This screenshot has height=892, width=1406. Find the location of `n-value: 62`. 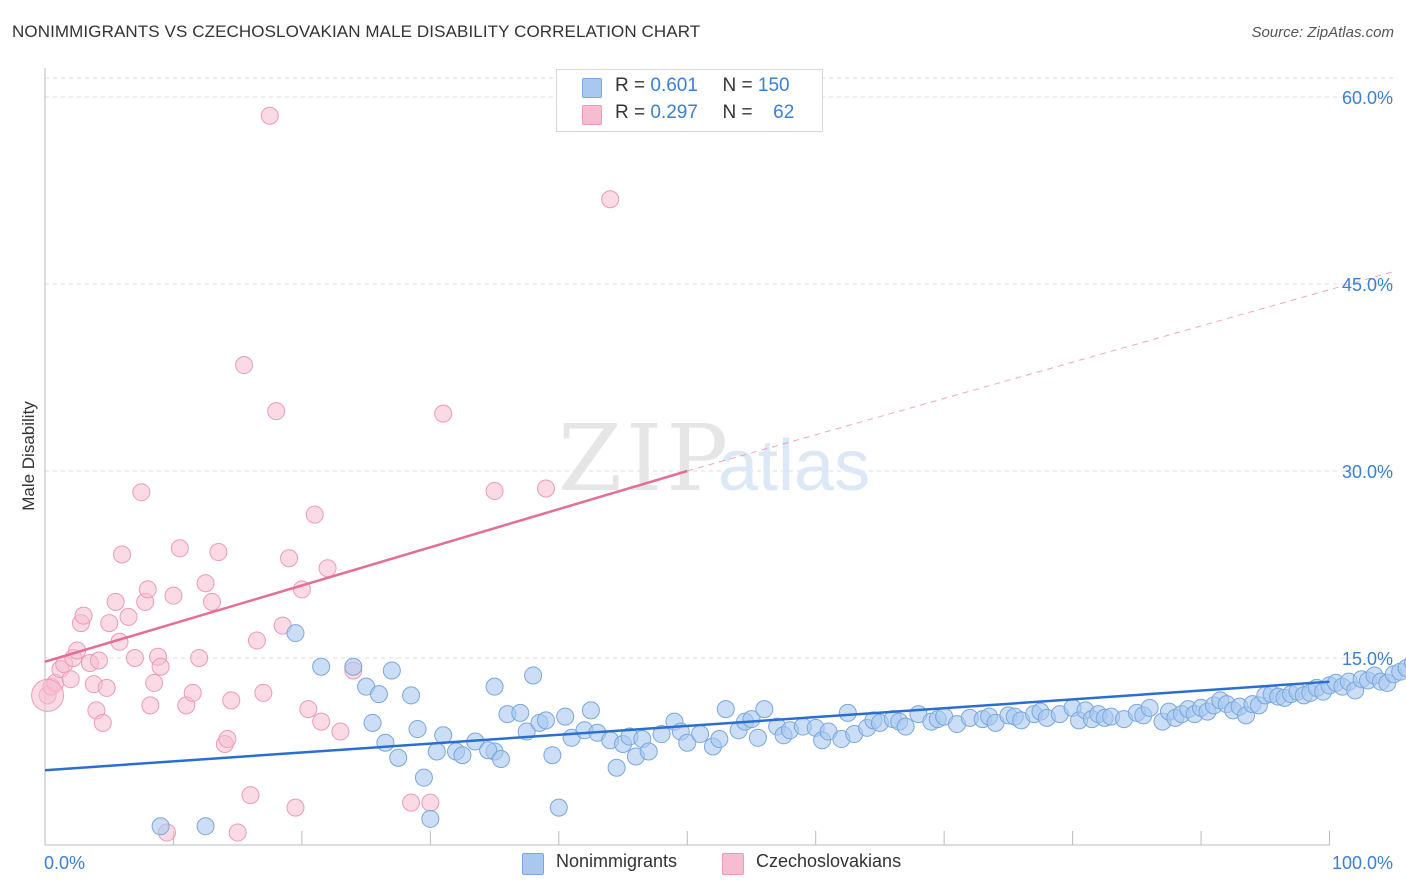

n-value: 62 is located at coordinates (784, 112).